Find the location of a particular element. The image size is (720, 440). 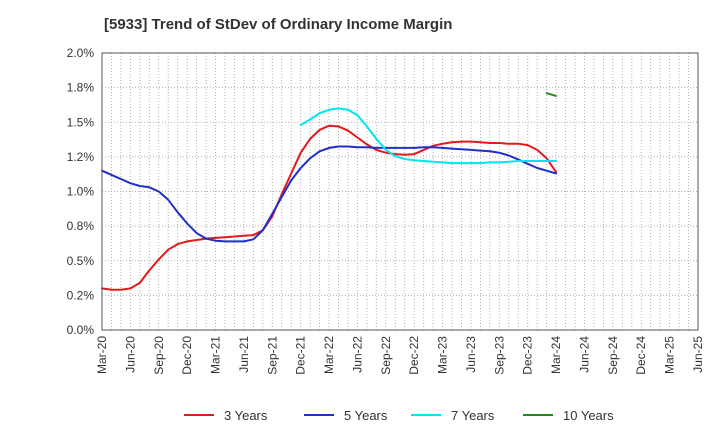

y-tick-label: 1.5% is located at coordinates (81, 122).